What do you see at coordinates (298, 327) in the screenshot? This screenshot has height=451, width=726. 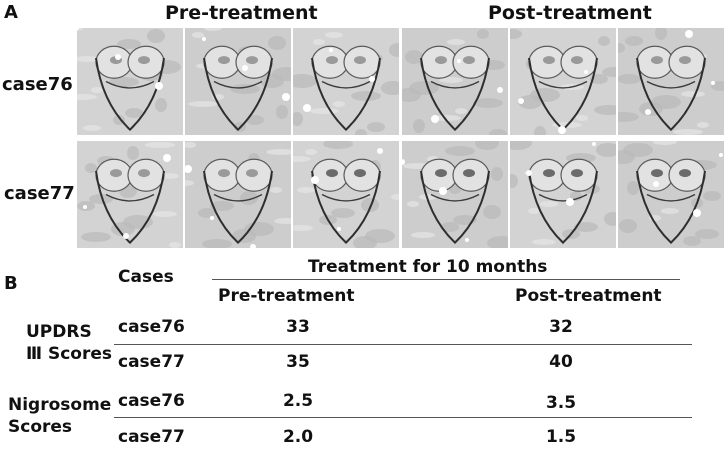 I see `table-cell-pre: 33` at bounding box center [298, 327].